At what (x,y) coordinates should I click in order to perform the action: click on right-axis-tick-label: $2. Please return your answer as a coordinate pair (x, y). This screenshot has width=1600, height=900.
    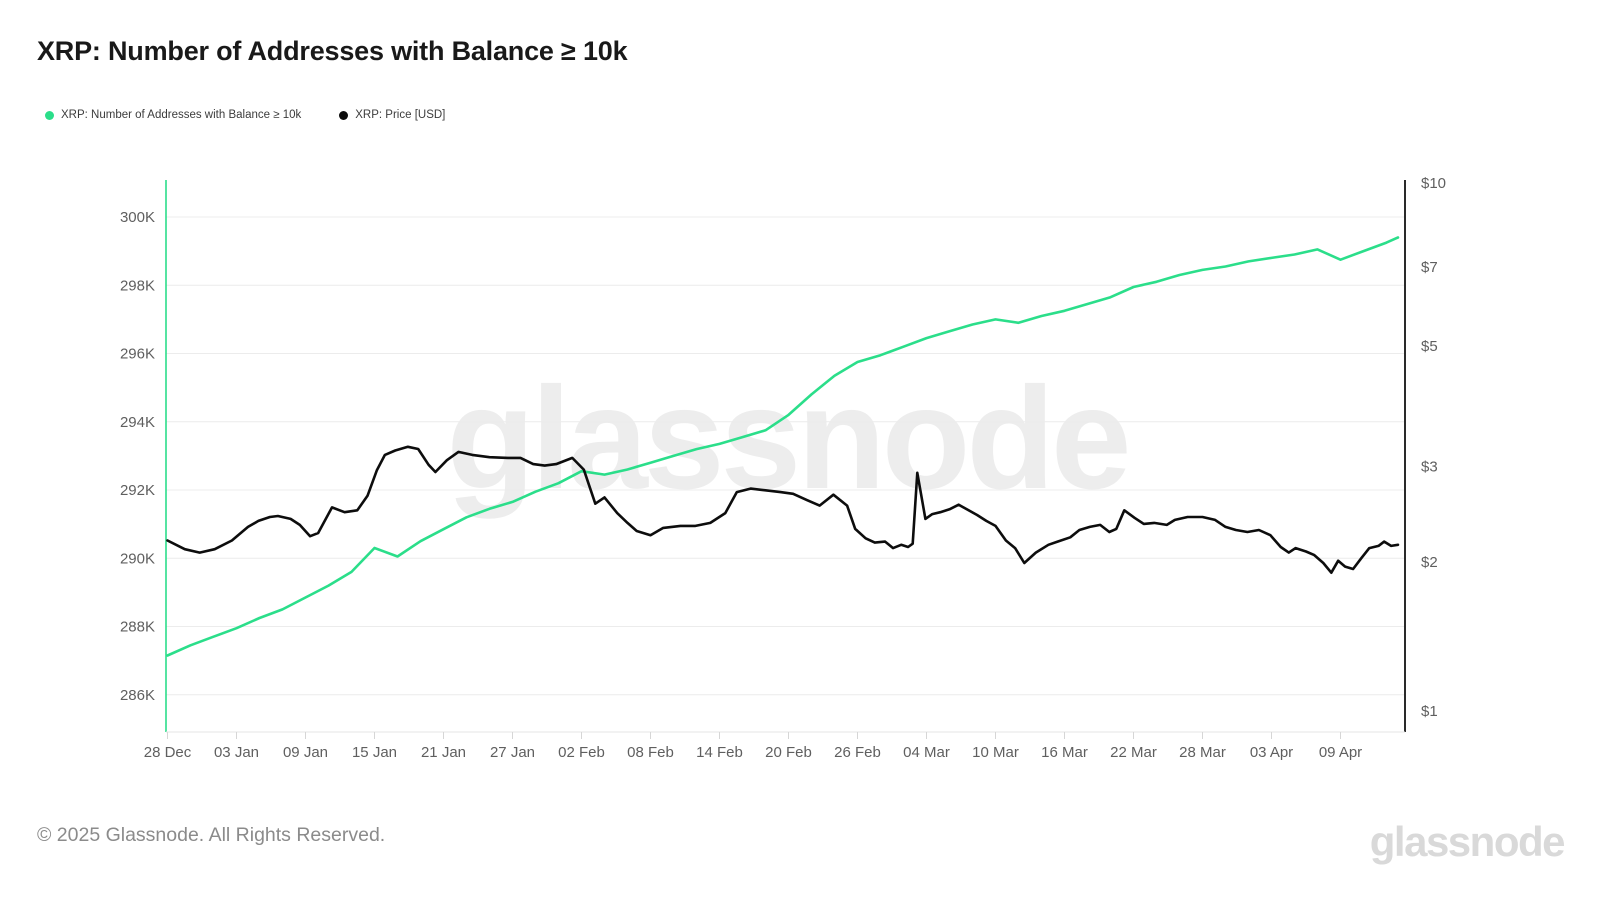
    Looking at the image, I should click on (1429, 562).